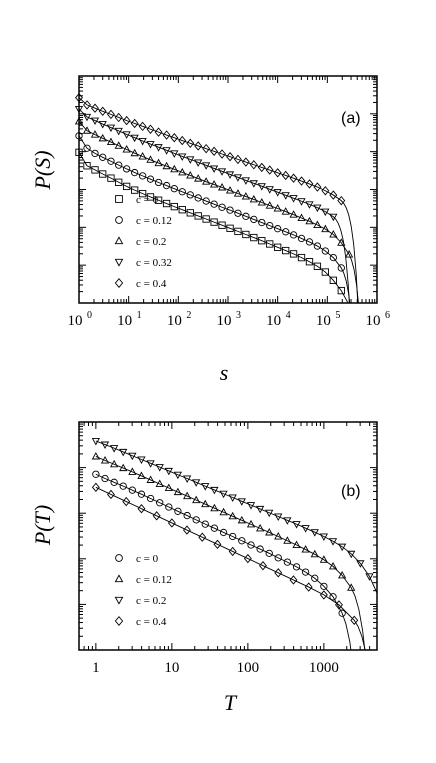 The width and height of the screenshot is (436, 763). I want to click on panel-a-legend: c = 0 c = 0.12 c = 0.2 c = 0.32 c = 0.4, so click(143, 242).